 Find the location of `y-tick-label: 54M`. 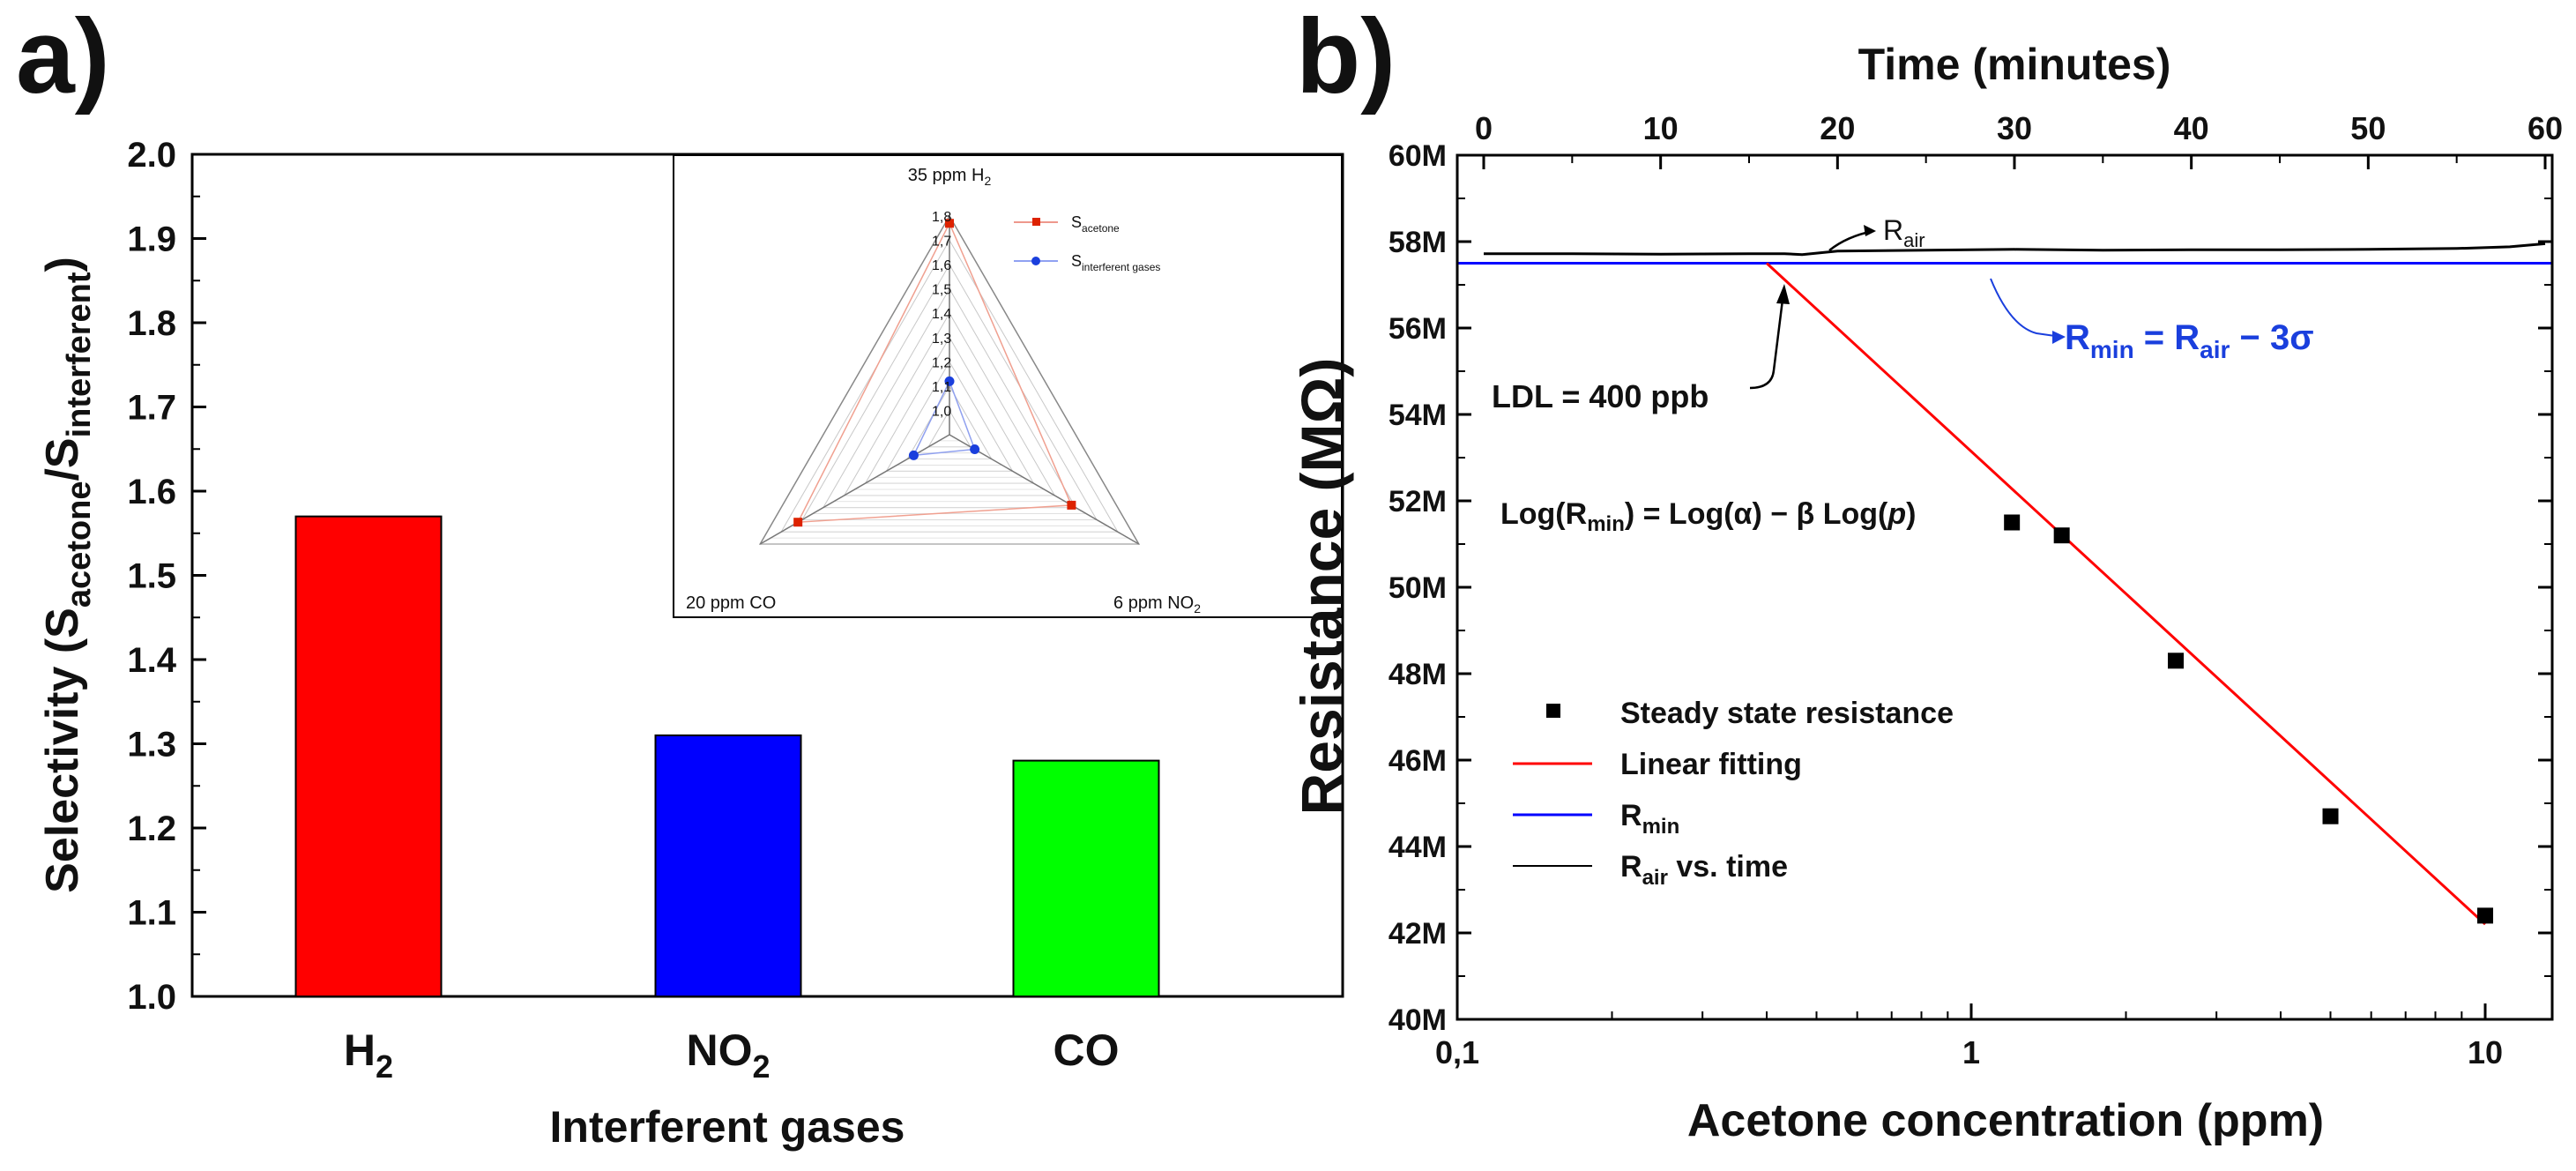

y-tick-label: 54M is located at coordinates (1418, 415).